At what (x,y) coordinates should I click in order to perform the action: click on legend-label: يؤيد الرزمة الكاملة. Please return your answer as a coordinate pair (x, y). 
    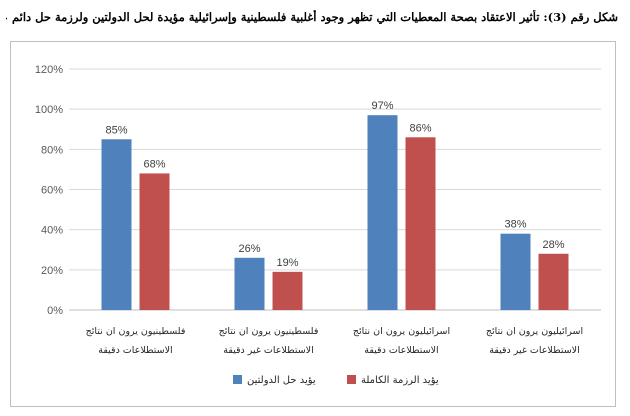
    Looking at the image, I should click on (400, 380).